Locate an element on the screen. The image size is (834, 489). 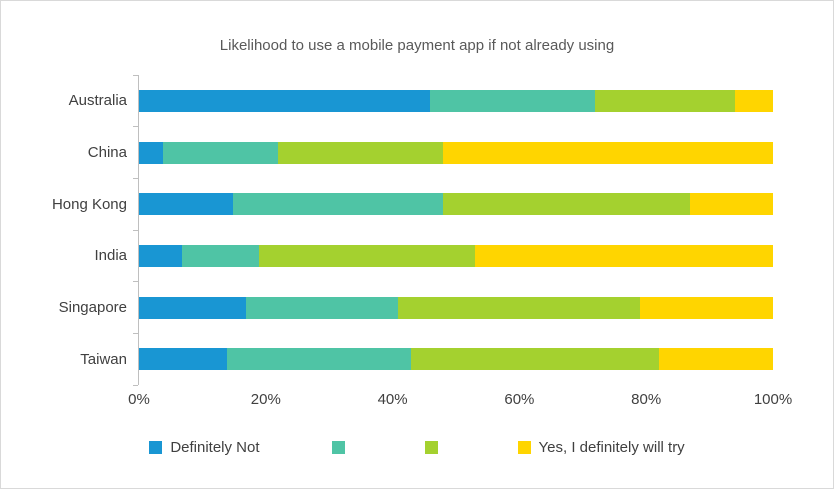
y-axis-line is located at coordinates (138, 230).